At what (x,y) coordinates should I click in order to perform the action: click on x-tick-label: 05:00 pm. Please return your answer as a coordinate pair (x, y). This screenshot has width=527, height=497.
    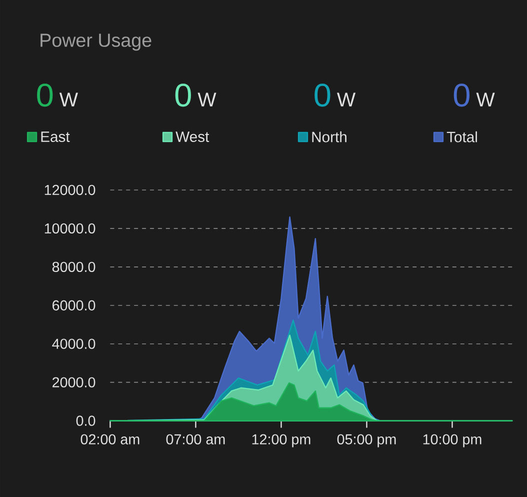
    Looking at the image, I should click on (366, 441).